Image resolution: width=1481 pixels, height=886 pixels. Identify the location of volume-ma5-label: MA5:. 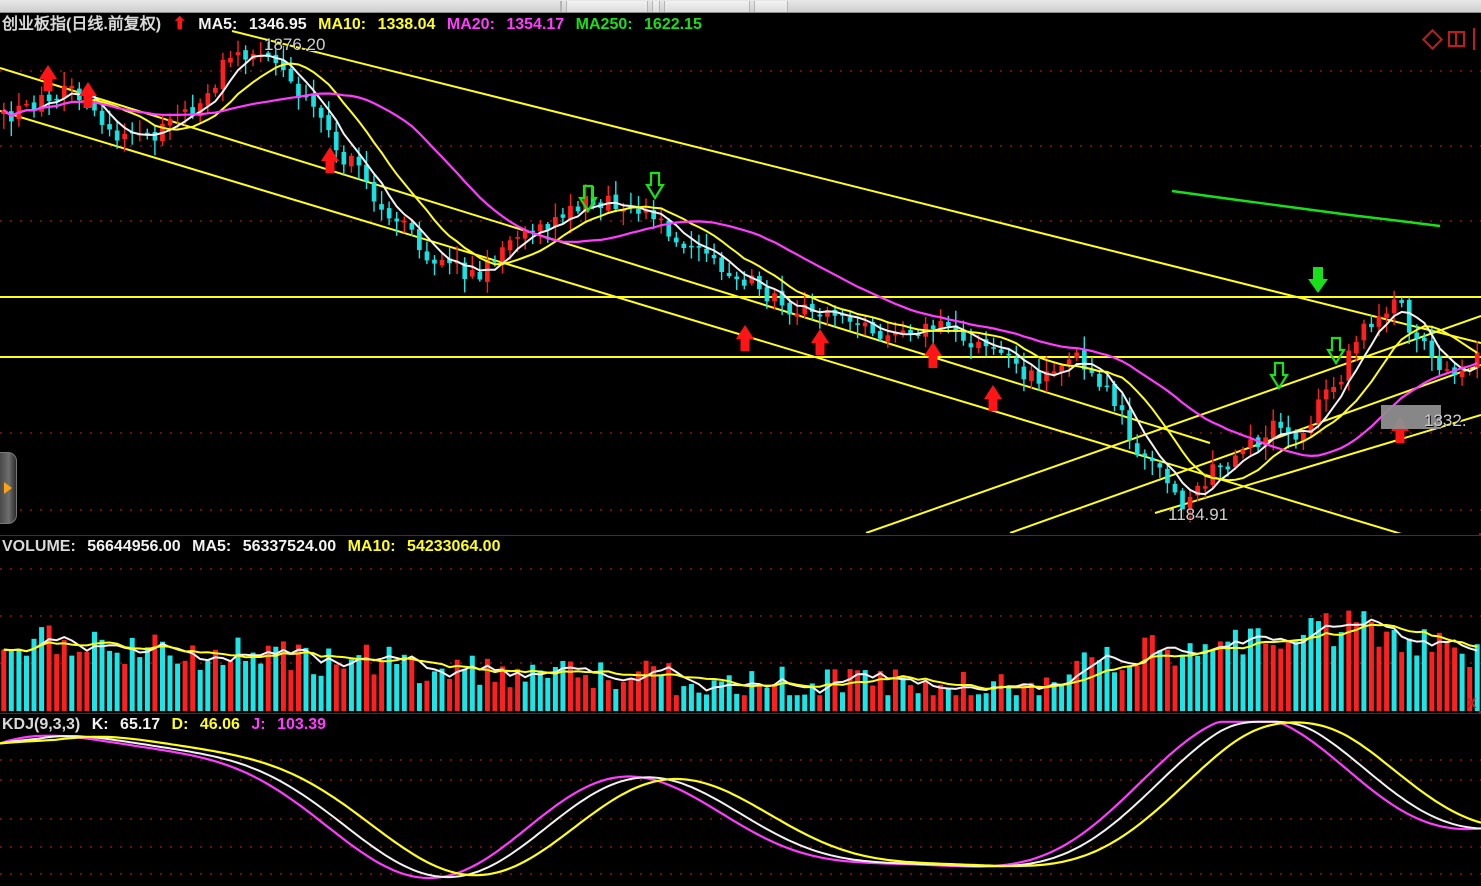
(212, 546).